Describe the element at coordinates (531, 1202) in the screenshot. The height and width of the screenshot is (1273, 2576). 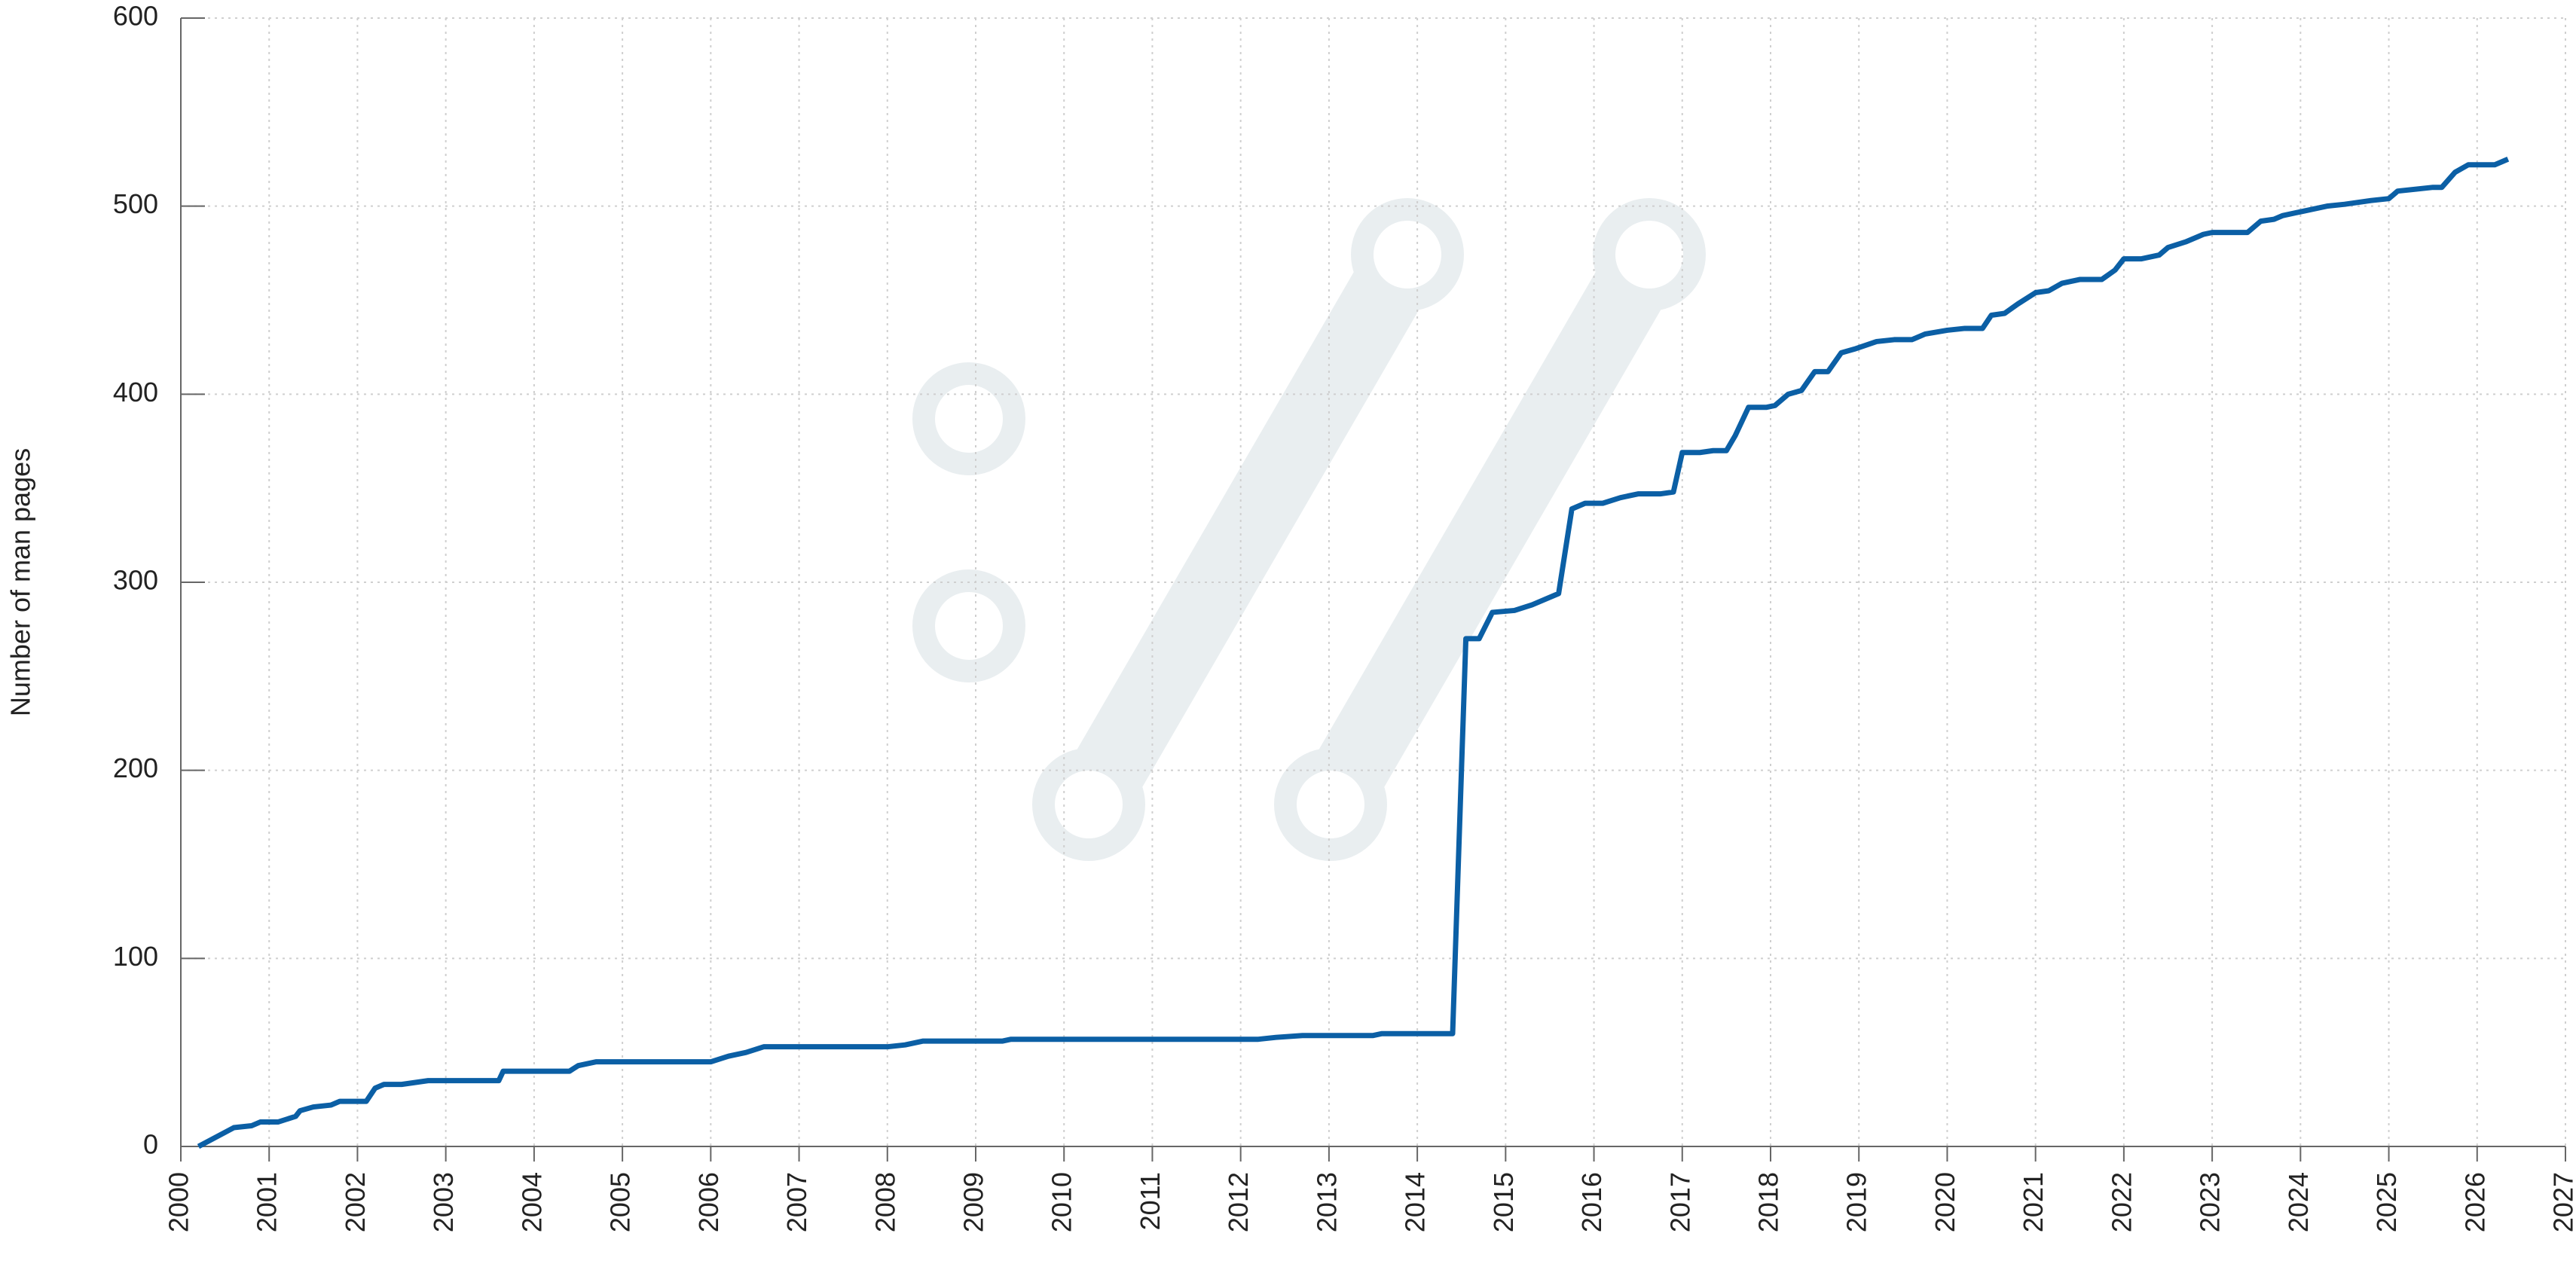
I see `x-tick-label: 2004` at that location.